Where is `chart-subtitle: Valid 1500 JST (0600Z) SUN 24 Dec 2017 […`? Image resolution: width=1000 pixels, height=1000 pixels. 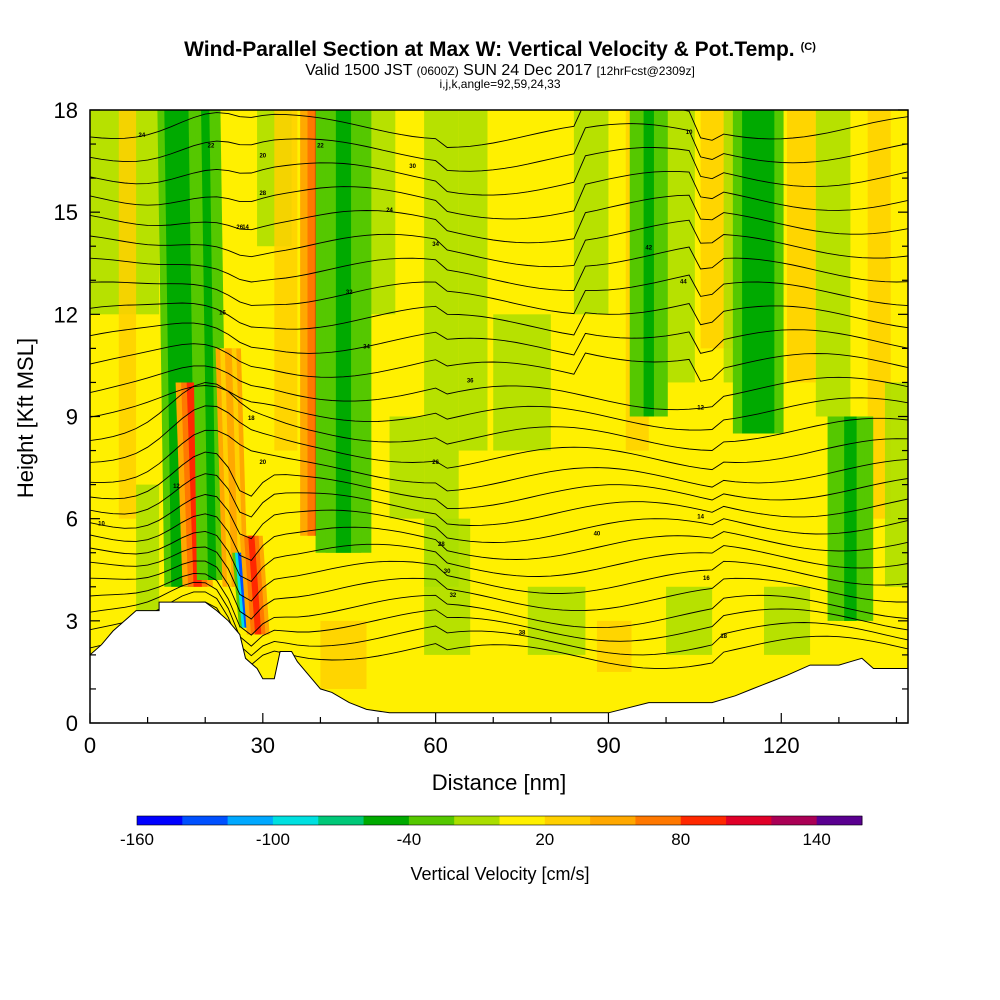
chart-subtitle: Valid 1500 JST (0600Z) SUN 24 Dec 2017 [… is located at coordinates (500, 71).